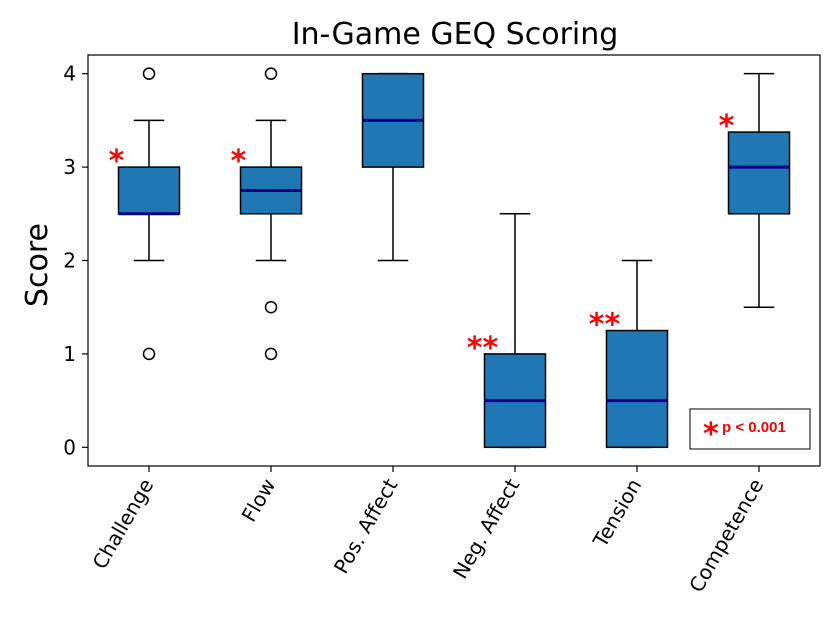 This screenshot has width=840, height=630. I want to click on significance-legend: * p < 0.001, so click(750, 430).